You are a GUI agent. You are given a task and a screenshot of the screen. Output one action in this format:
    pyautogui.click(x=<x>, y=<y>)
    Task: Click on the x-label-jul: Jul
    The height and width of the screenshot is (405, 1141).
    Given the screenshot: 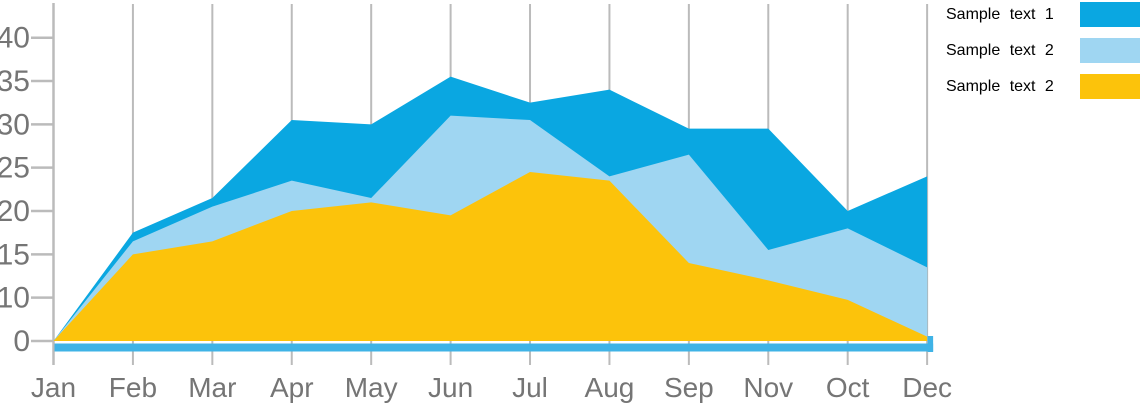 What is the action you would take?
    pyautogui.click(x=530, y=387)
    